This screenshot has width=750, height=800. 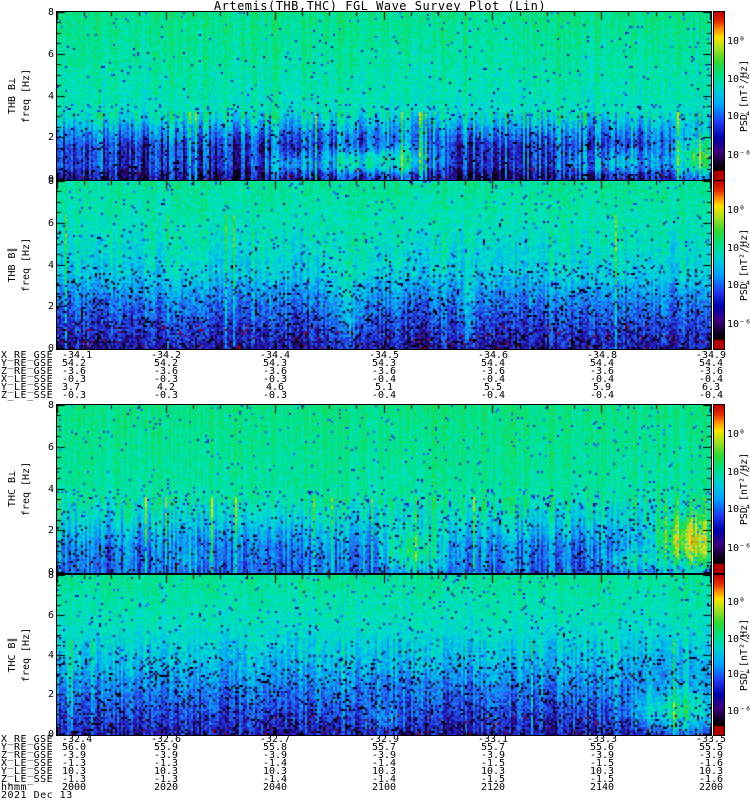 What do you see at coordinates (275, 787) in the screenshot?
I see `ephemeris-value: 2040` at bounding box center [275, 787].